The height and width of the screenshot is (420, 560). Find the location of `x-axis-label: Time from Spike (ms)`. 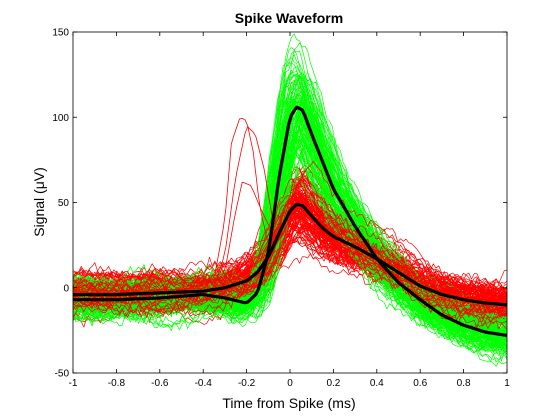

x-axis-label: Time from Spike (ms) is located at coordinates (288, 403).